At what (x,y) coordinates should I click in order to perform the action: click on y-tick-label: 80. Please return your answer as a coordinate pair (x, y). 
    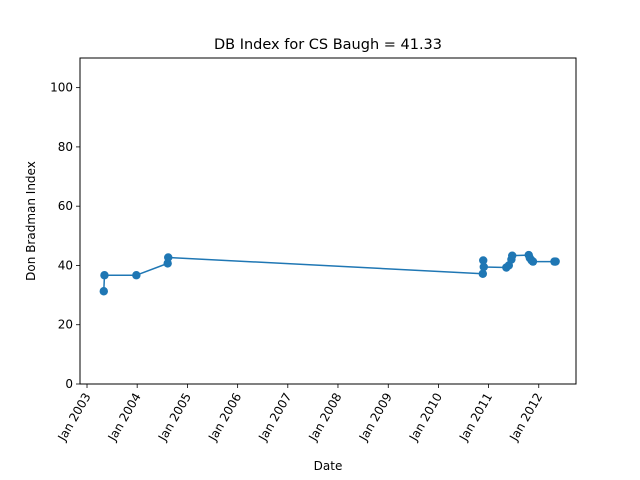
    Looking at the image, I should click on (65, 147).